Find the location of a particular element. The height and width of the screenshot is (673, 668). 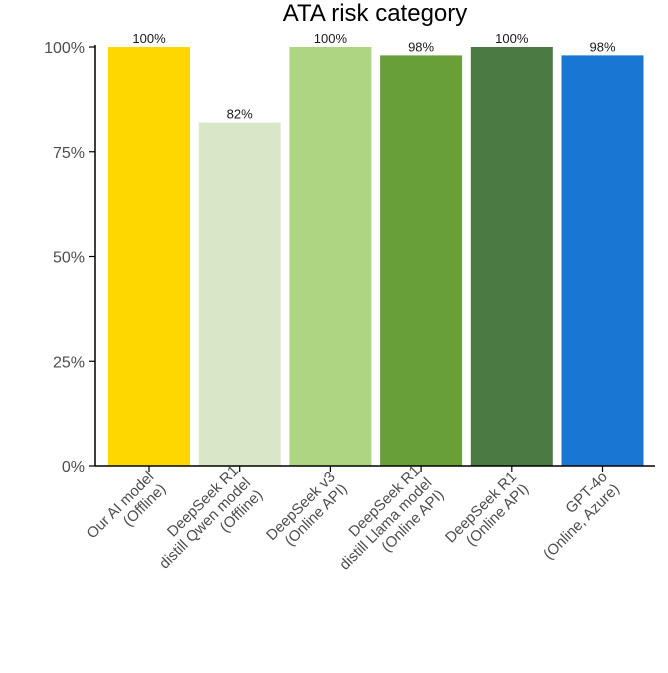

y-axis: 0% 25% 50% 75% 100% is located at coordinates (70, 258).